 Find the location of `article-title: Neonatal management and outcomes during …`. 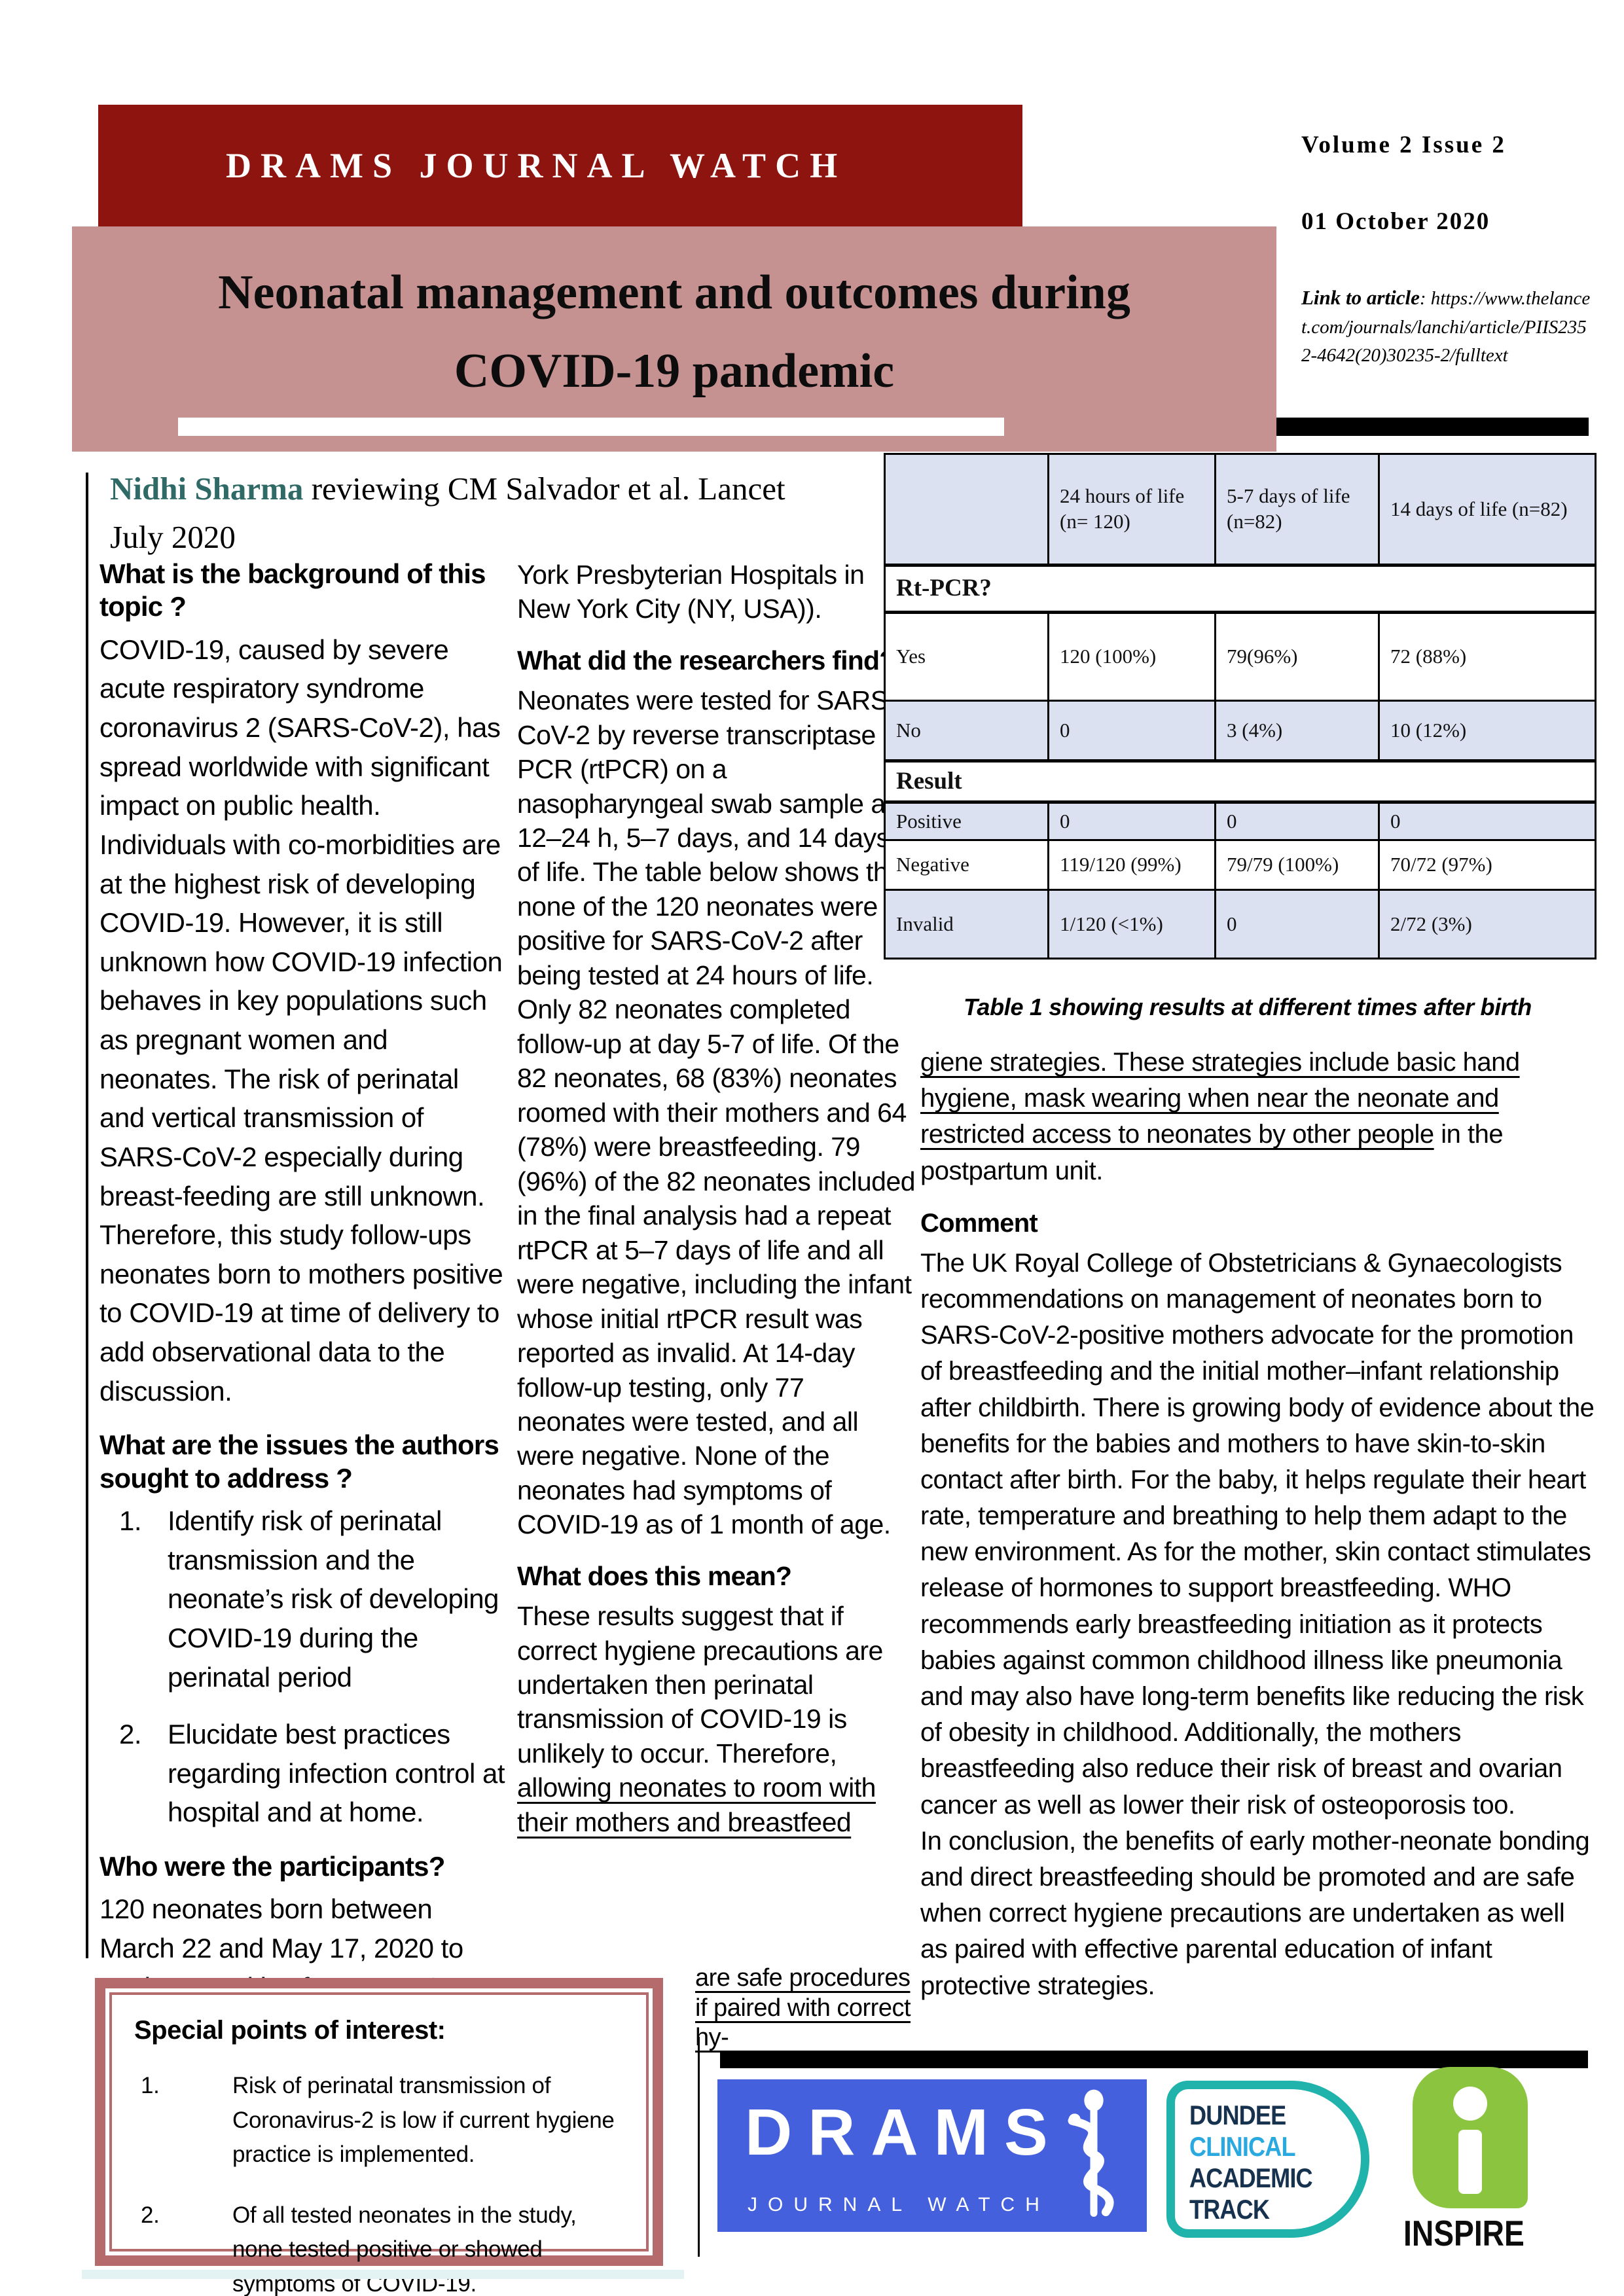

article-title: Neonatal management and outcomes during … is located at coordinates (674, 332).